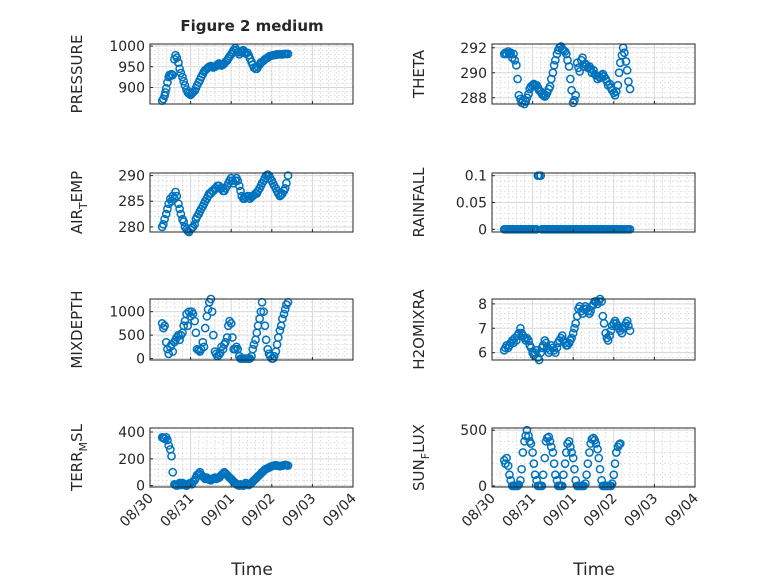 The width and height of the screenshot is (778, 583). Describe the element at coordinates (473, 431) in the screenshot. I see `y-tick-label: 500` at that location.